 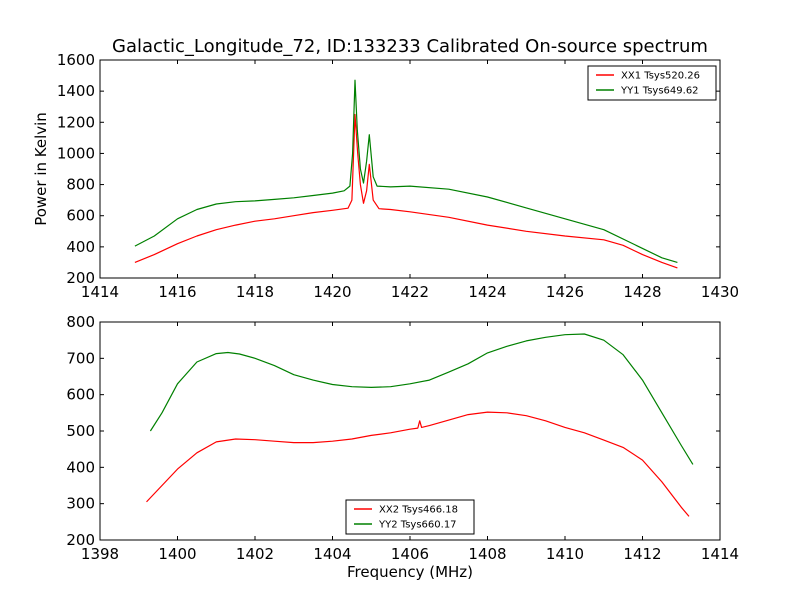 I want to click on y-tick-label: 1200, so click(x=76, y=122).